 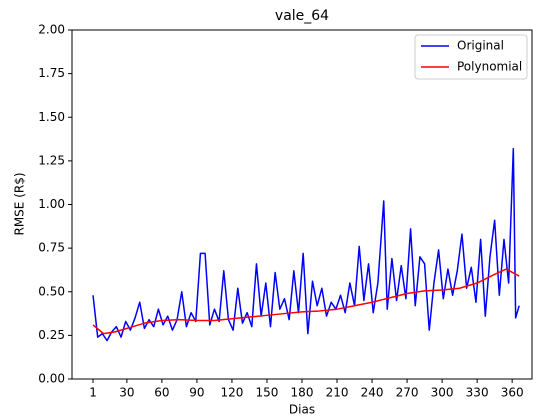 What do you see at coordinates (126, 393) in the screenshot?
I see `x-tick-label: 30` at bounding box center [126, 393].